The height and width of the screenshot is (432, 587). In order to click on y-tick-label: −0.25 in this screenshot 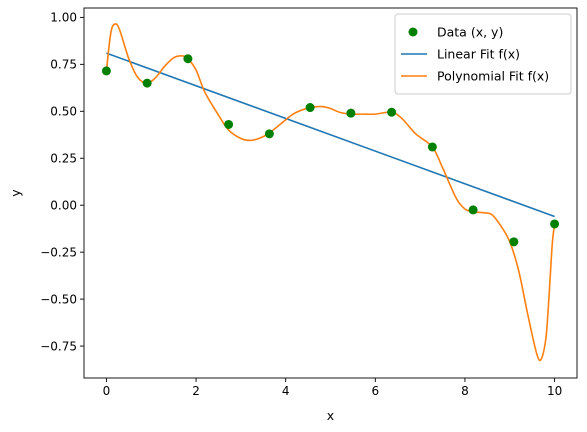, I will do `click(58, 252)`.